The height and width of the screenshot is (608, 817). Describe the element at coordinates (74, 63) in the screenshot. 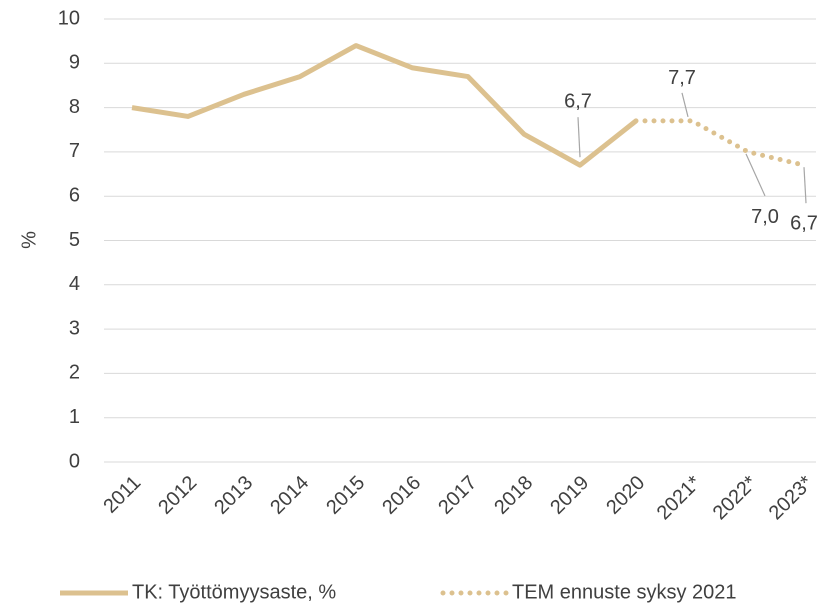

I see `y-tick-label: 9` at that location.